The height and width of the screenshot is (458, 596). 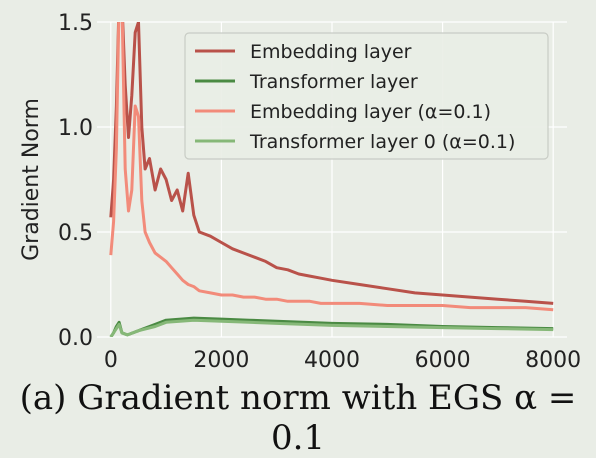 What do you see at coordinates (75, 233) in the screenshot?
I see `y-tick-label: 0.5` at bounding box center [75, 233].